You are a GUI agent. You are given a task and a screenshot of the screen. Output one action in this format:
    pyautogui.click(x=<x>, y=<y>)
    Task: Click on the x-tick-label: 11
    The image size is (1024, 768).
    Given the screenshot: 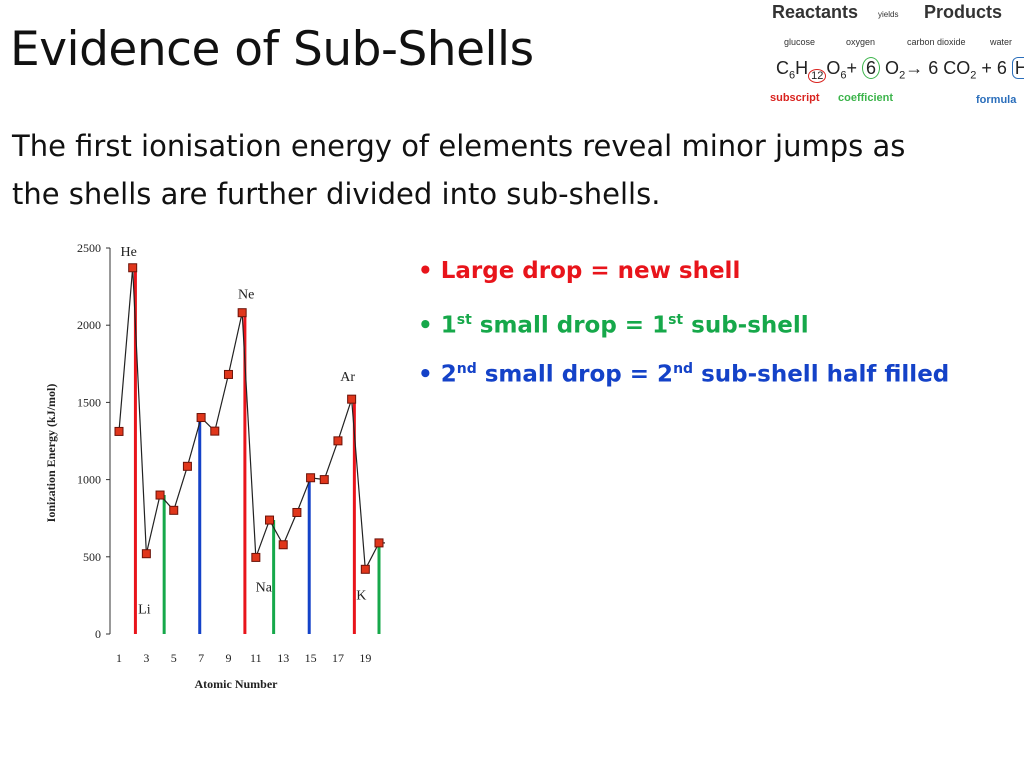 What is the action you would take?
    pyautogui.click(x=256, y=658)
    